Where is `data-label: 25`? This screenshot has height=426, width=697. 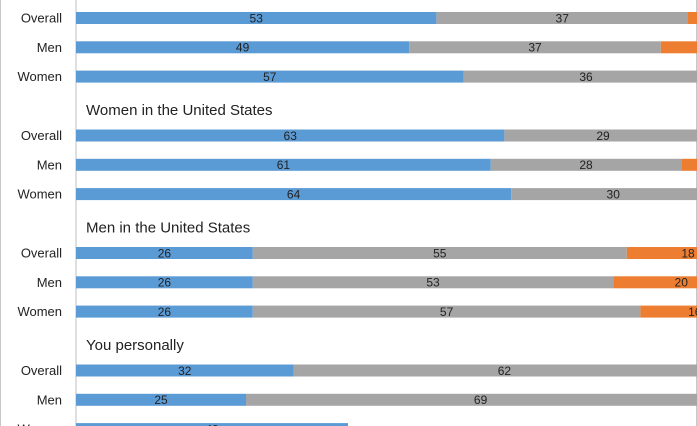 data-label: 25 is located at coordinates (161, 400).